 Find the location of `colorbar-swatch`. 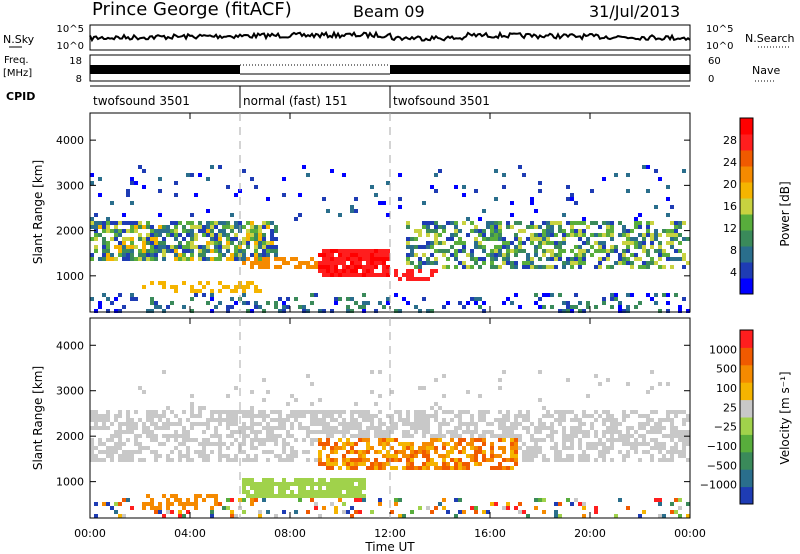

colorbar-swatch is located at coordinates (746, 222).